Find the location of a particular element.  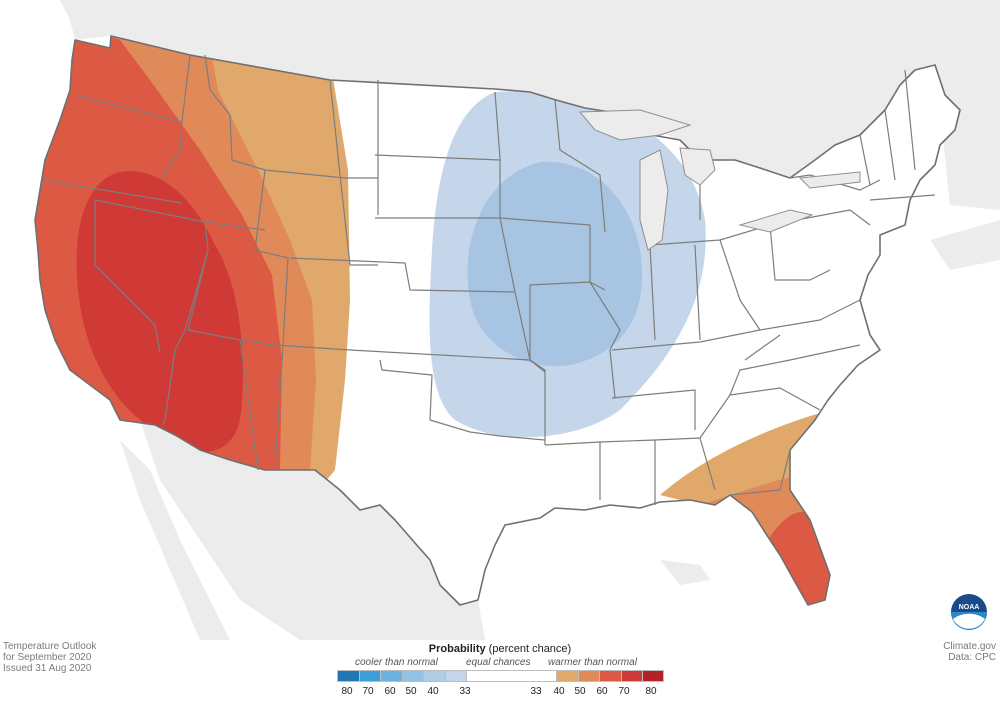

legend-title-rest: (percent chance) is located at coordinates (528, 649).